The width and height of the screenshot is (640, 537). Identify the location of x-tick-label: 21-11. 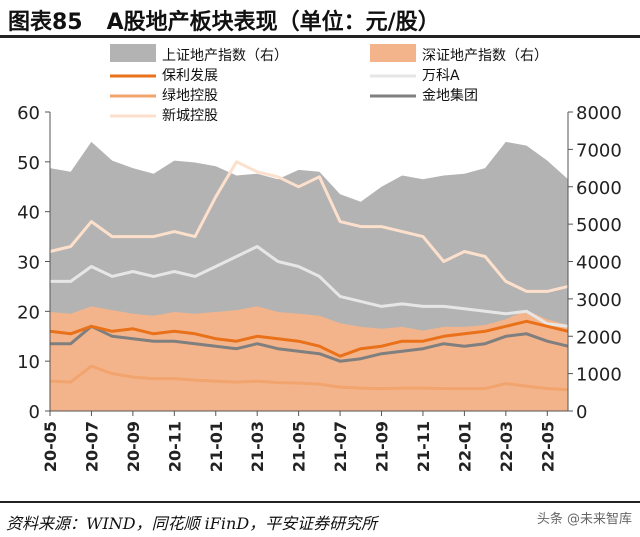
(423, 446).